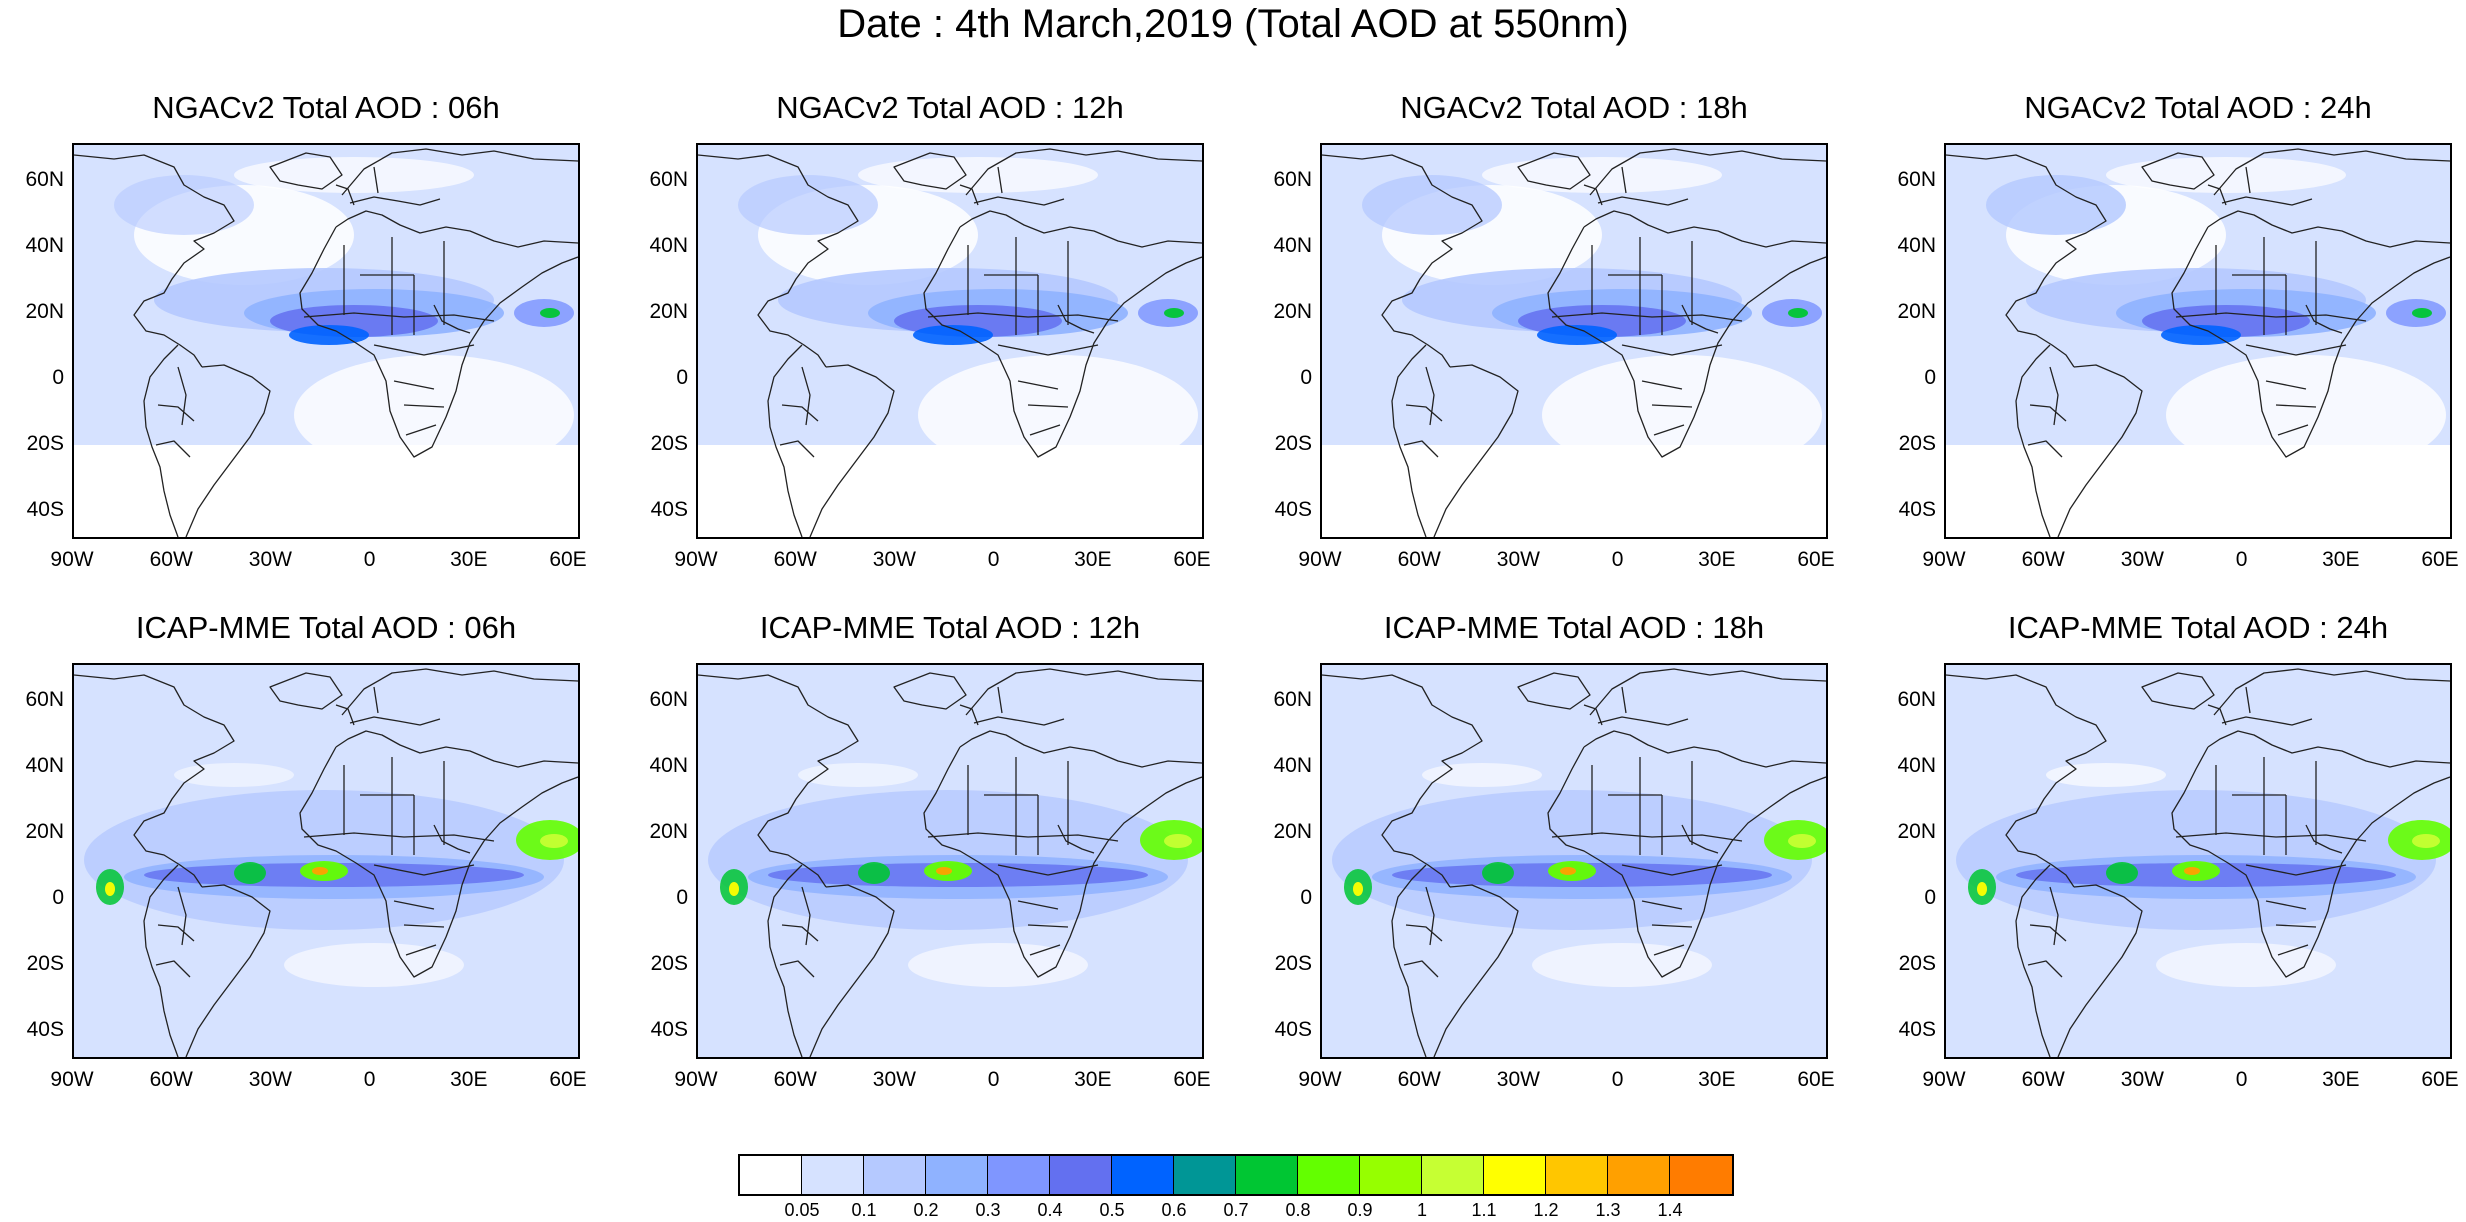  What do you see at coordinates (1174, 1210) in the screenshot?
I see `colorbar-label: 0.6` at bounding box center [1174, 1210].